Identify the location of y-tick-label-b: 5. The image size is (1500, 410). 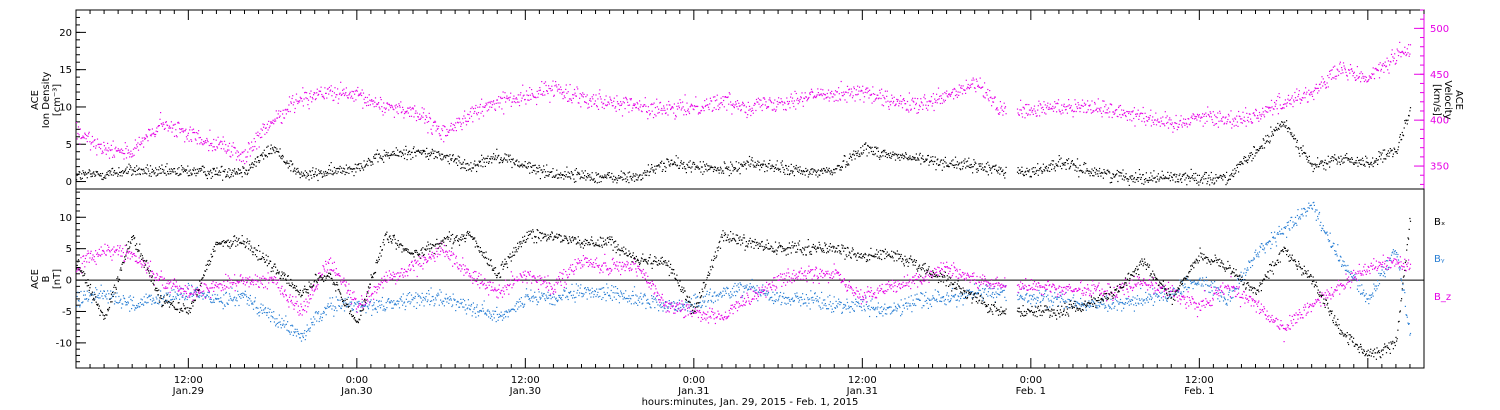
(69, 249).